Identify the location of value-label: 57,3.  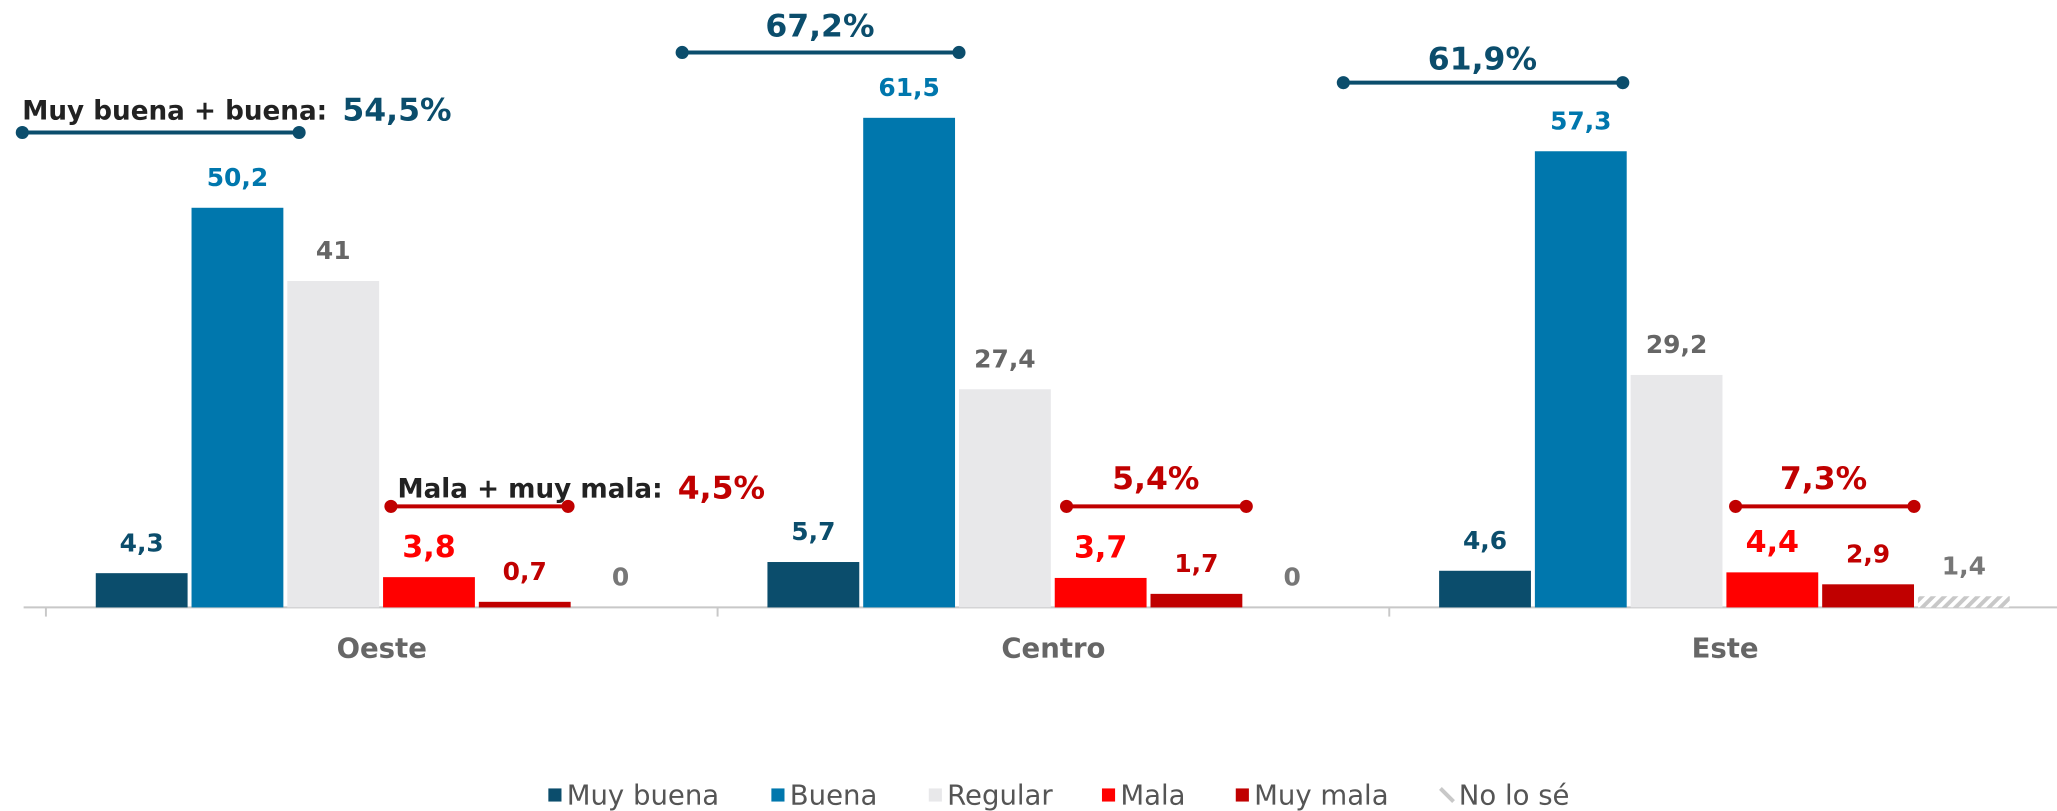
(1580, 120).